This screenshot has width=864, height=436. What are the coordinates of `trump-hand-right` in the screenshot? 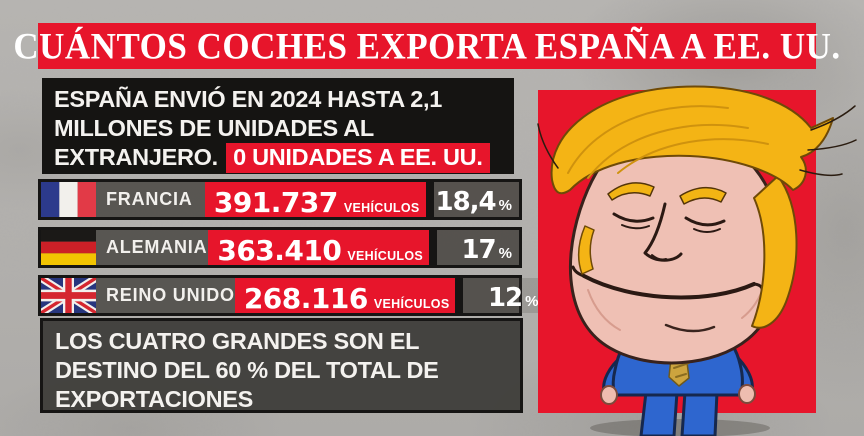 It's located at (747, 394).